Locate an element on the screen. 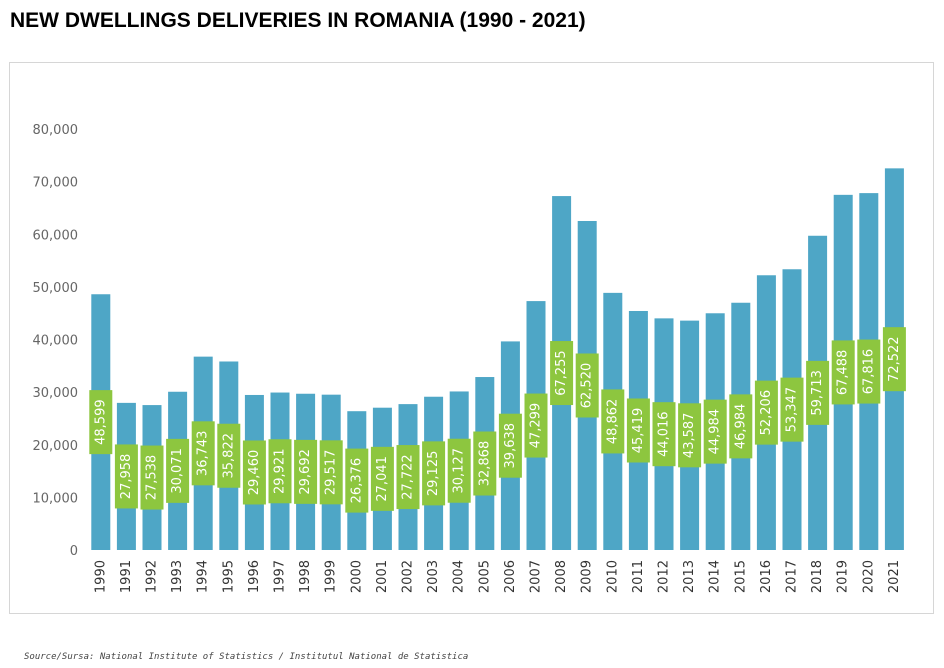  data-label: 67,816 is located at coordinates (868, 372).